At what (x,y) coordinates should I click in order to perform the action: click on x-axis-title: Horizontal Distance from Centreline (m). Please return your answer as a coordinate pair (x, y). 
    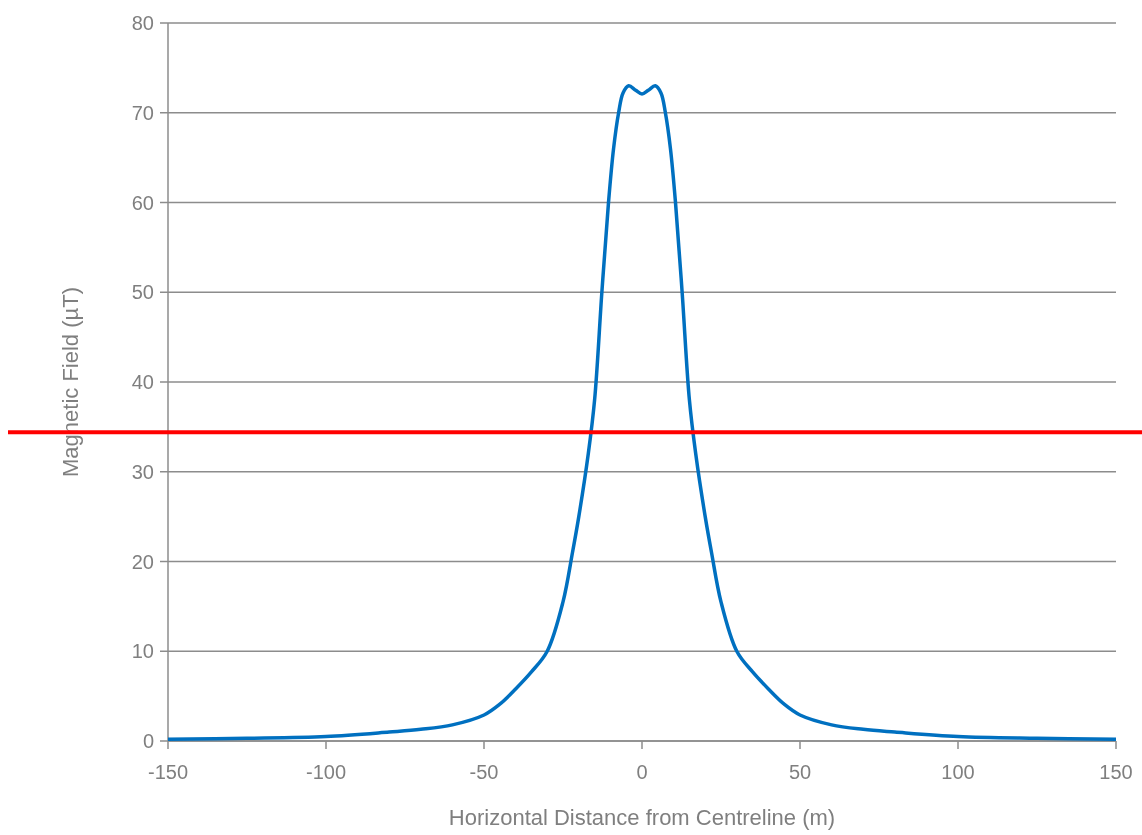
    Looking at the image, I should click on (642, 817).